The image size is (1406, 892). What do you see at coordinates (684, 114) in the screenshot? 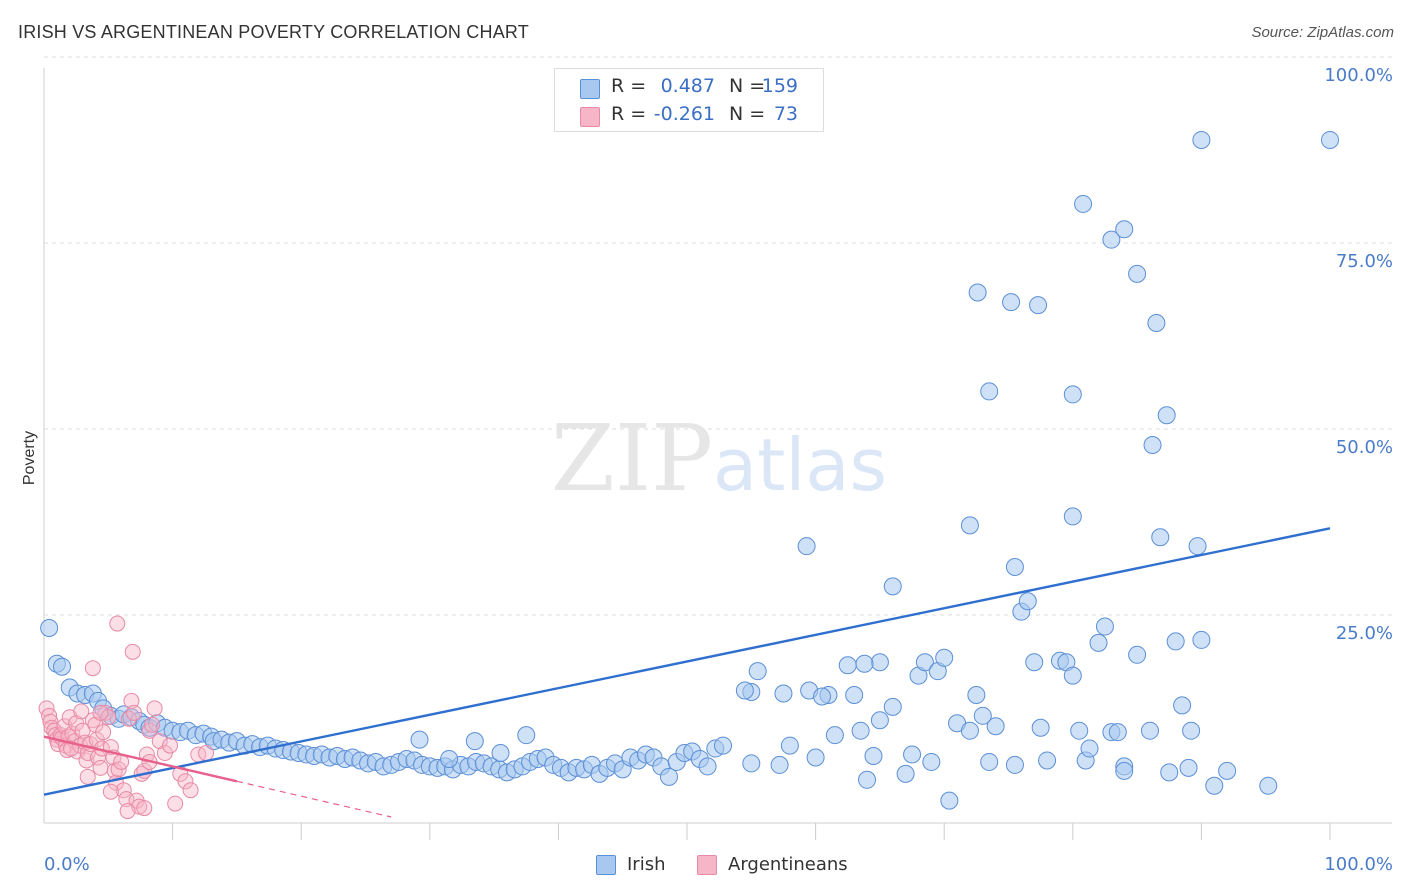
I see `legend-r-value: -0.261` at bounding box center [684, 114].